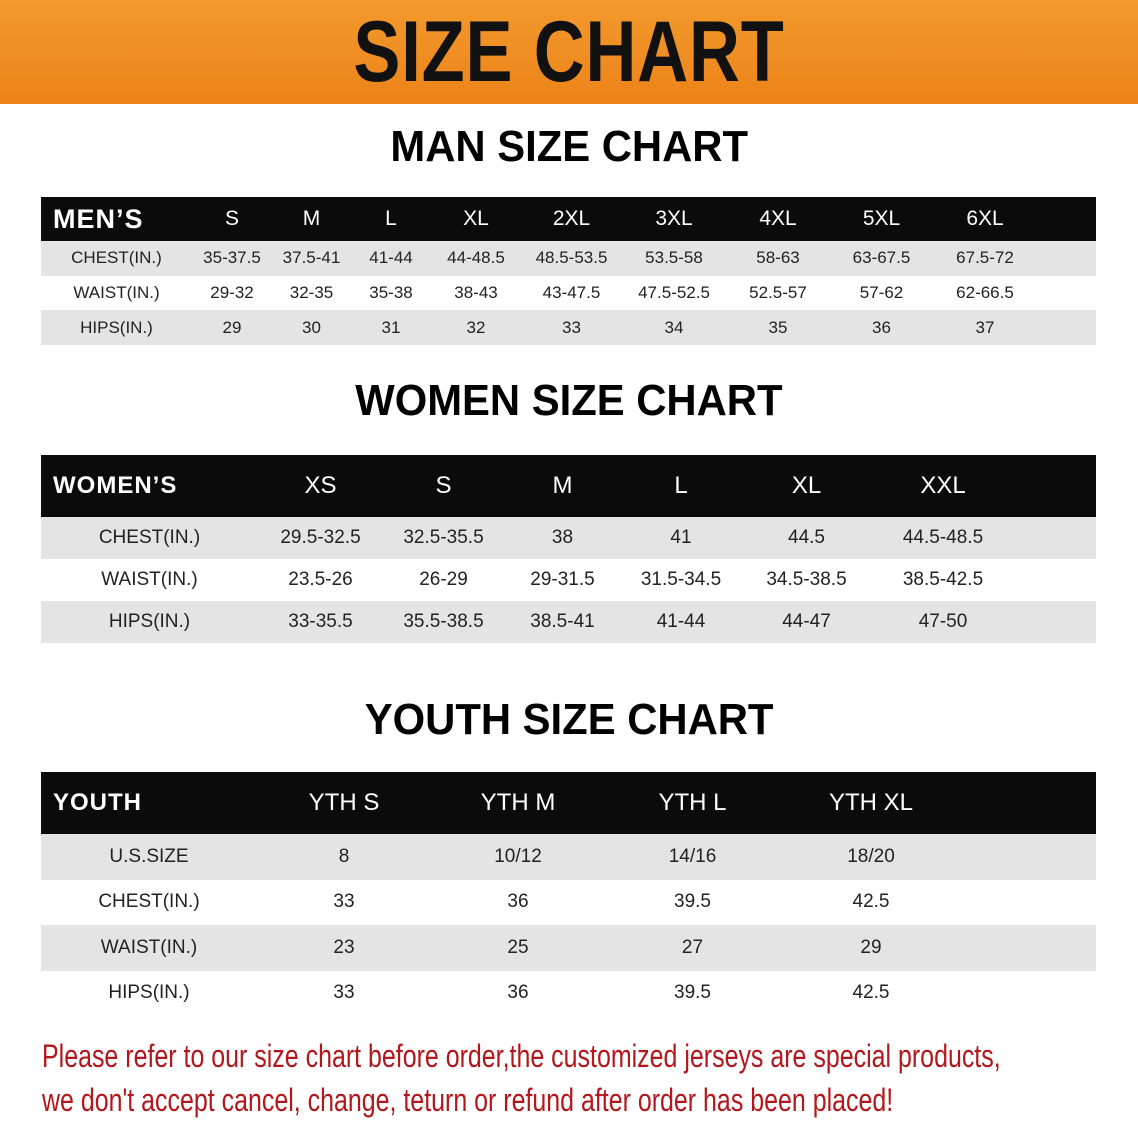 This screenshot has width=1138, height=1132. Describe the element at coordinates (443, 622) in the screenshot. I see `measurement-value: 35.5-38.5` at that location.